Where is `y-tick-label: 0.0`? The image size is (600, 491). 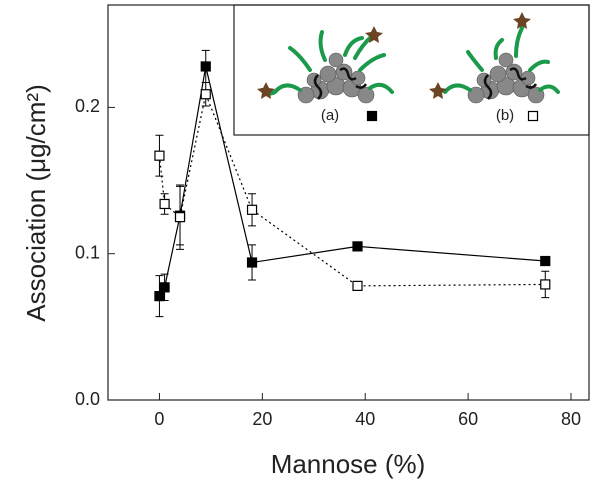
y-tick-label: 0.0 is located at coordinates (87, 399).